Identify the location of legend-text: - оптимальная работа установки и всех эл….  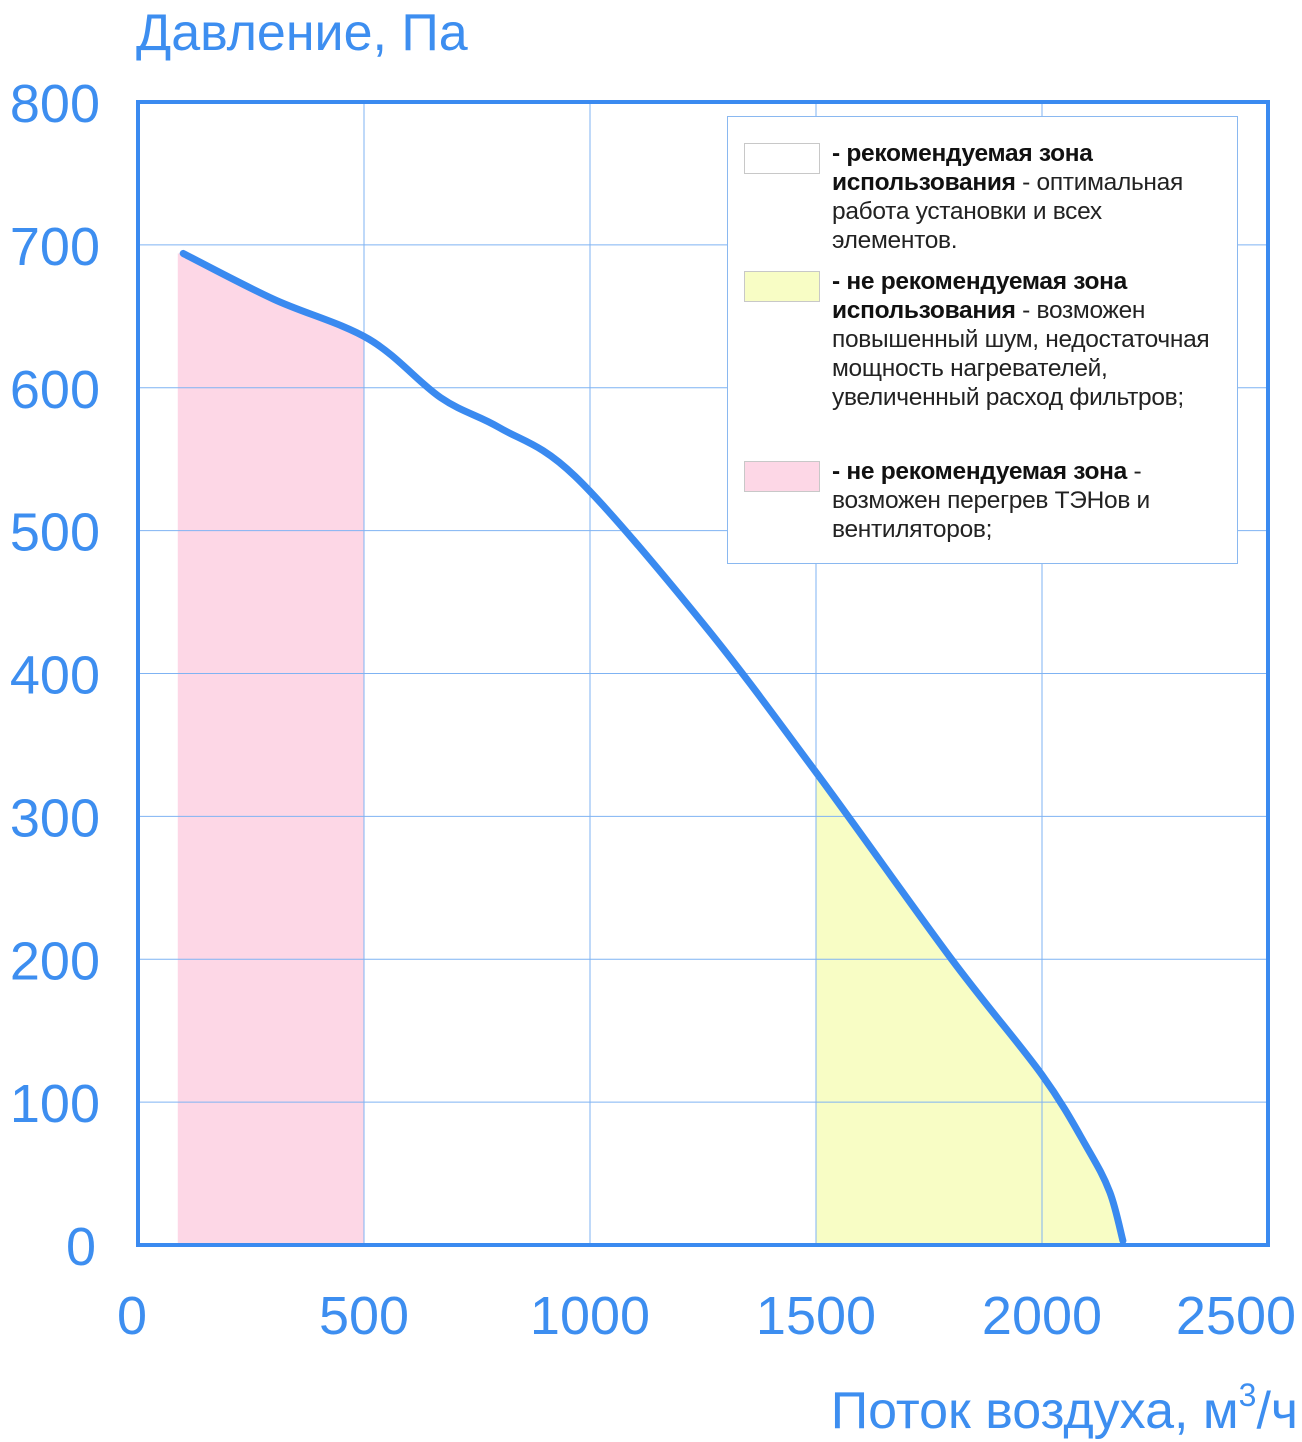
(1007, 211).